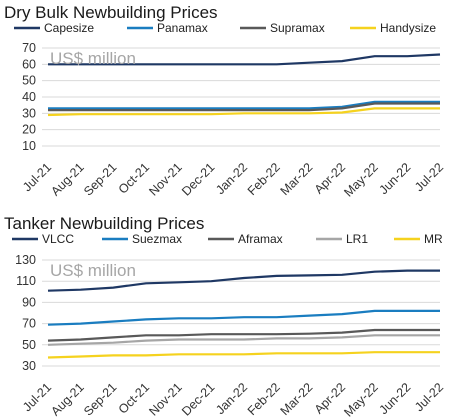 The image size is (459, 418). Describe the element at coordinates (182, 28) in the screenshot. I see `legend-label-panamax: Panamax` at that location.